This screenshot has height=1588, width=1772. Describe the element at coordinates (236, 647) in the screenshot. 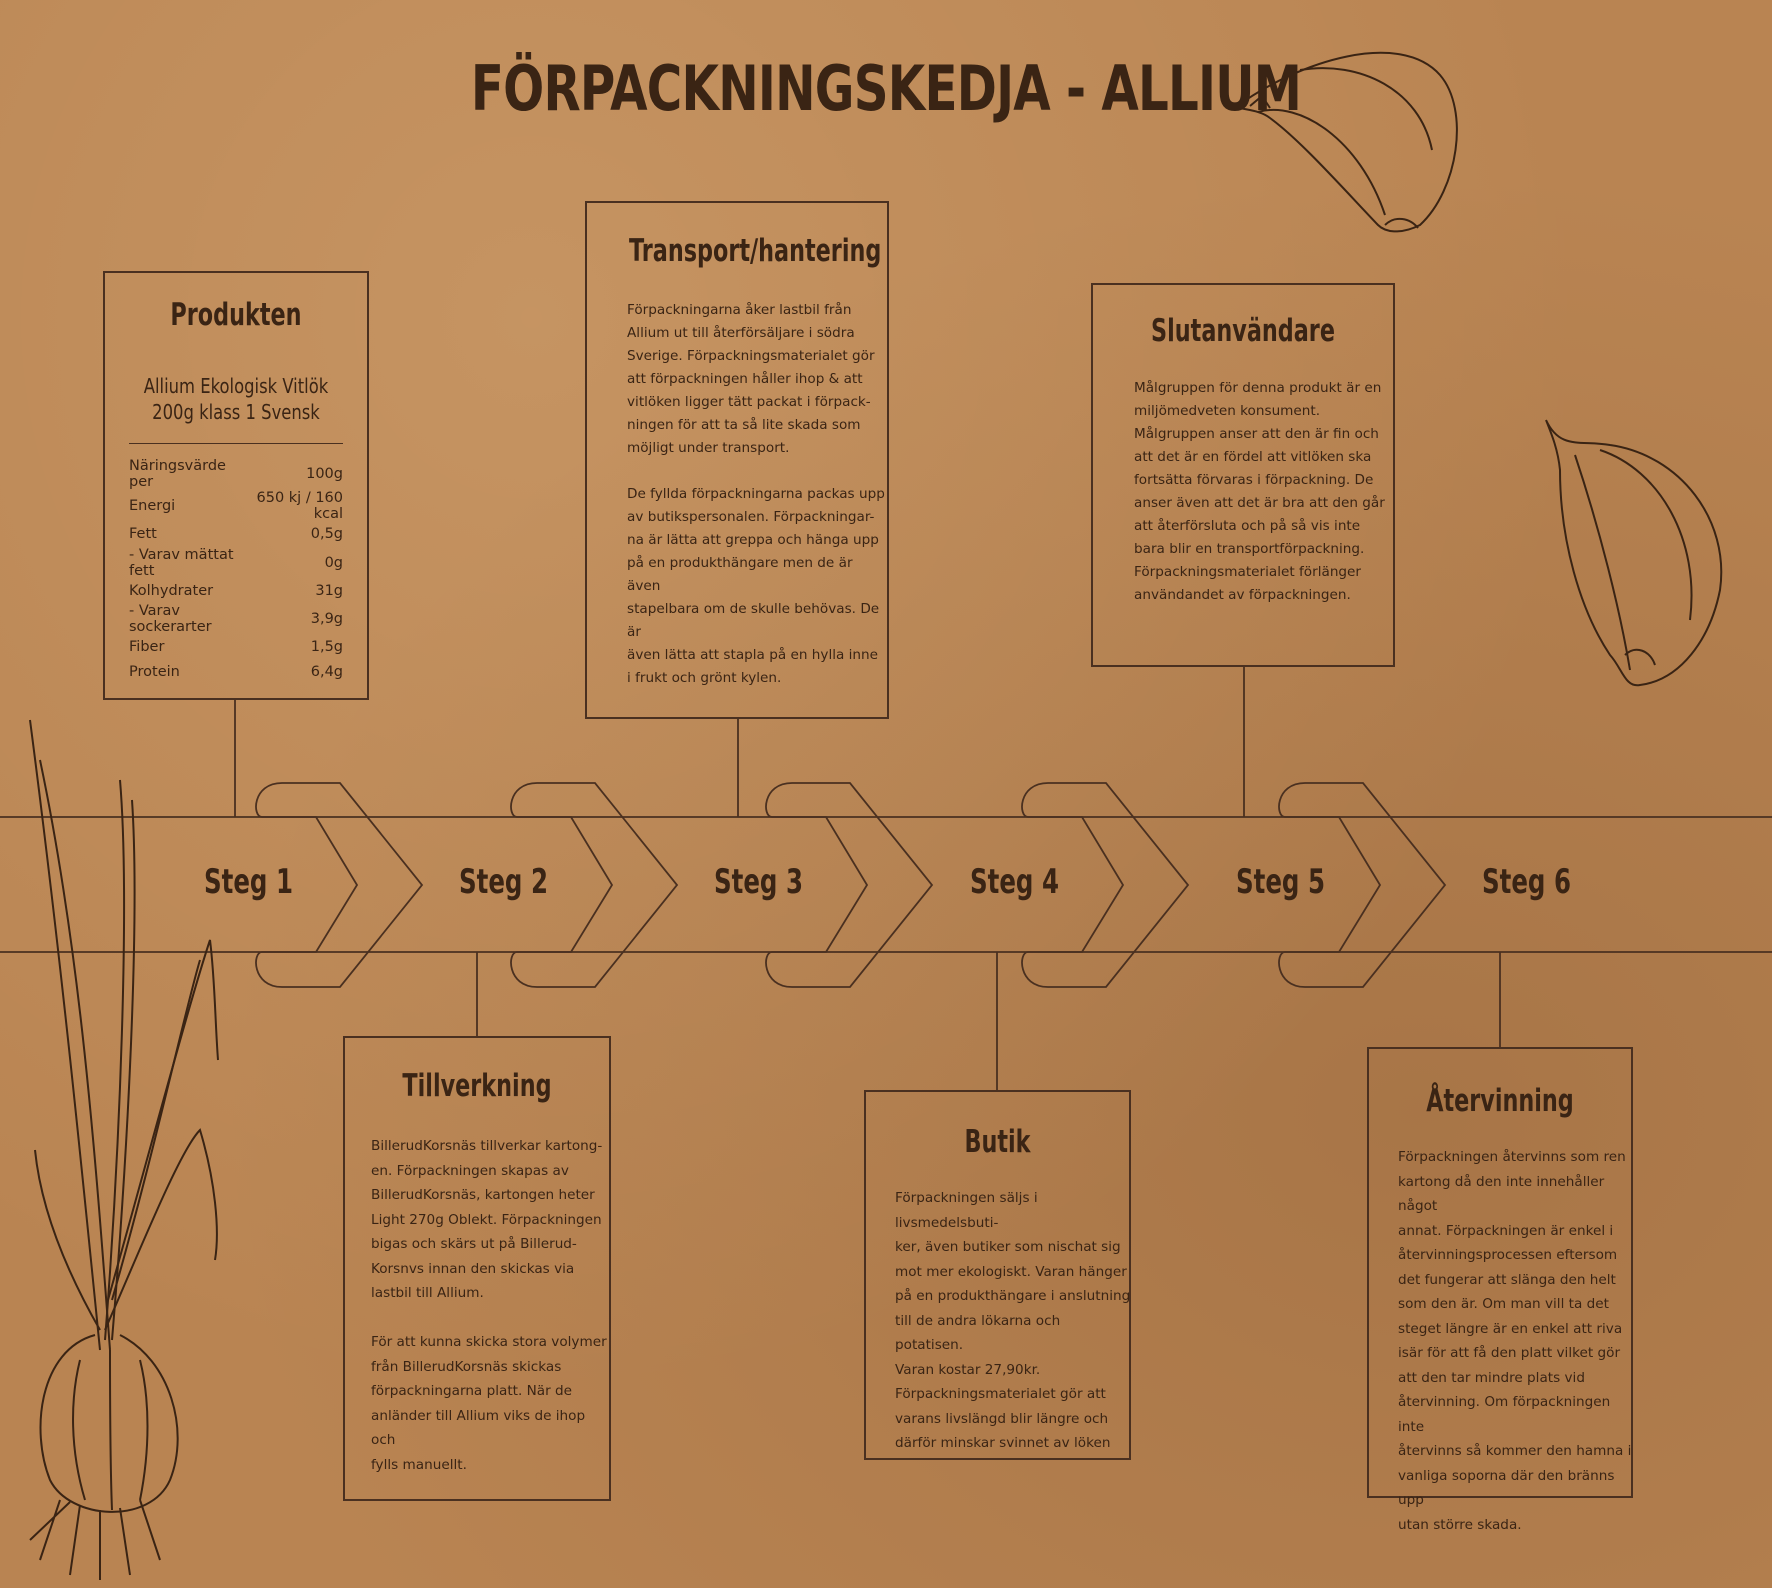

I see `nutrition-row: Fiber 1,5g` at that location.